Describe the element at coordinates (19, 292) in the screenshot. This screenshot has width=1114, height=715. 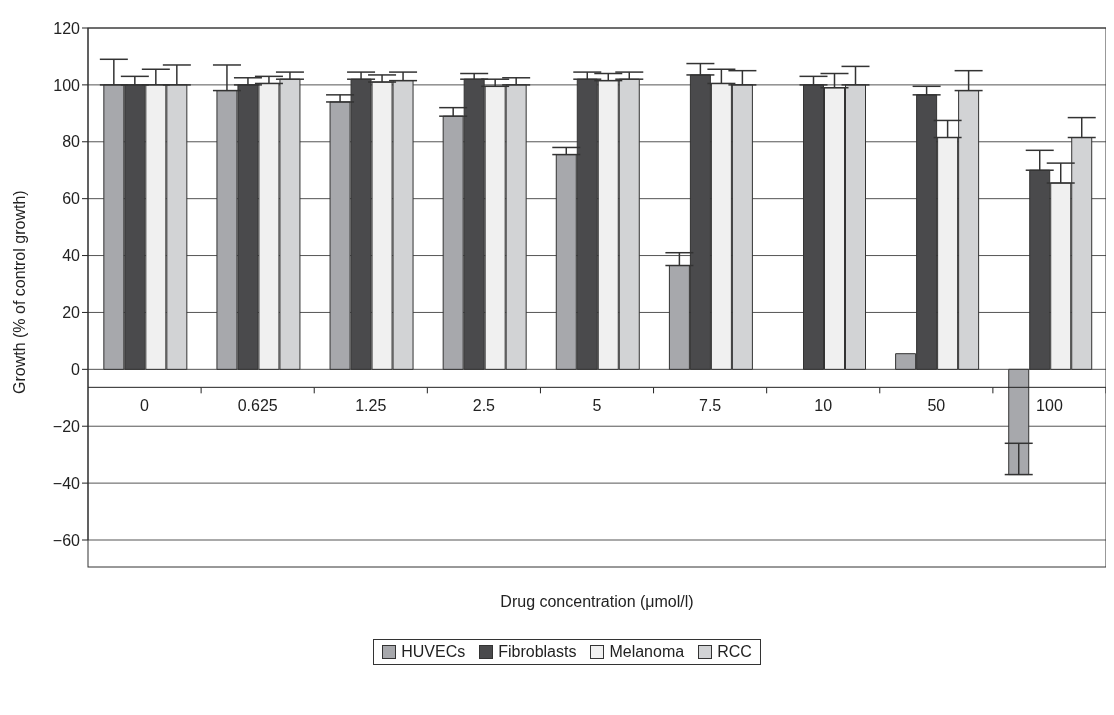
I see `y-axis-title: Growth (% of control growth)` at that location.